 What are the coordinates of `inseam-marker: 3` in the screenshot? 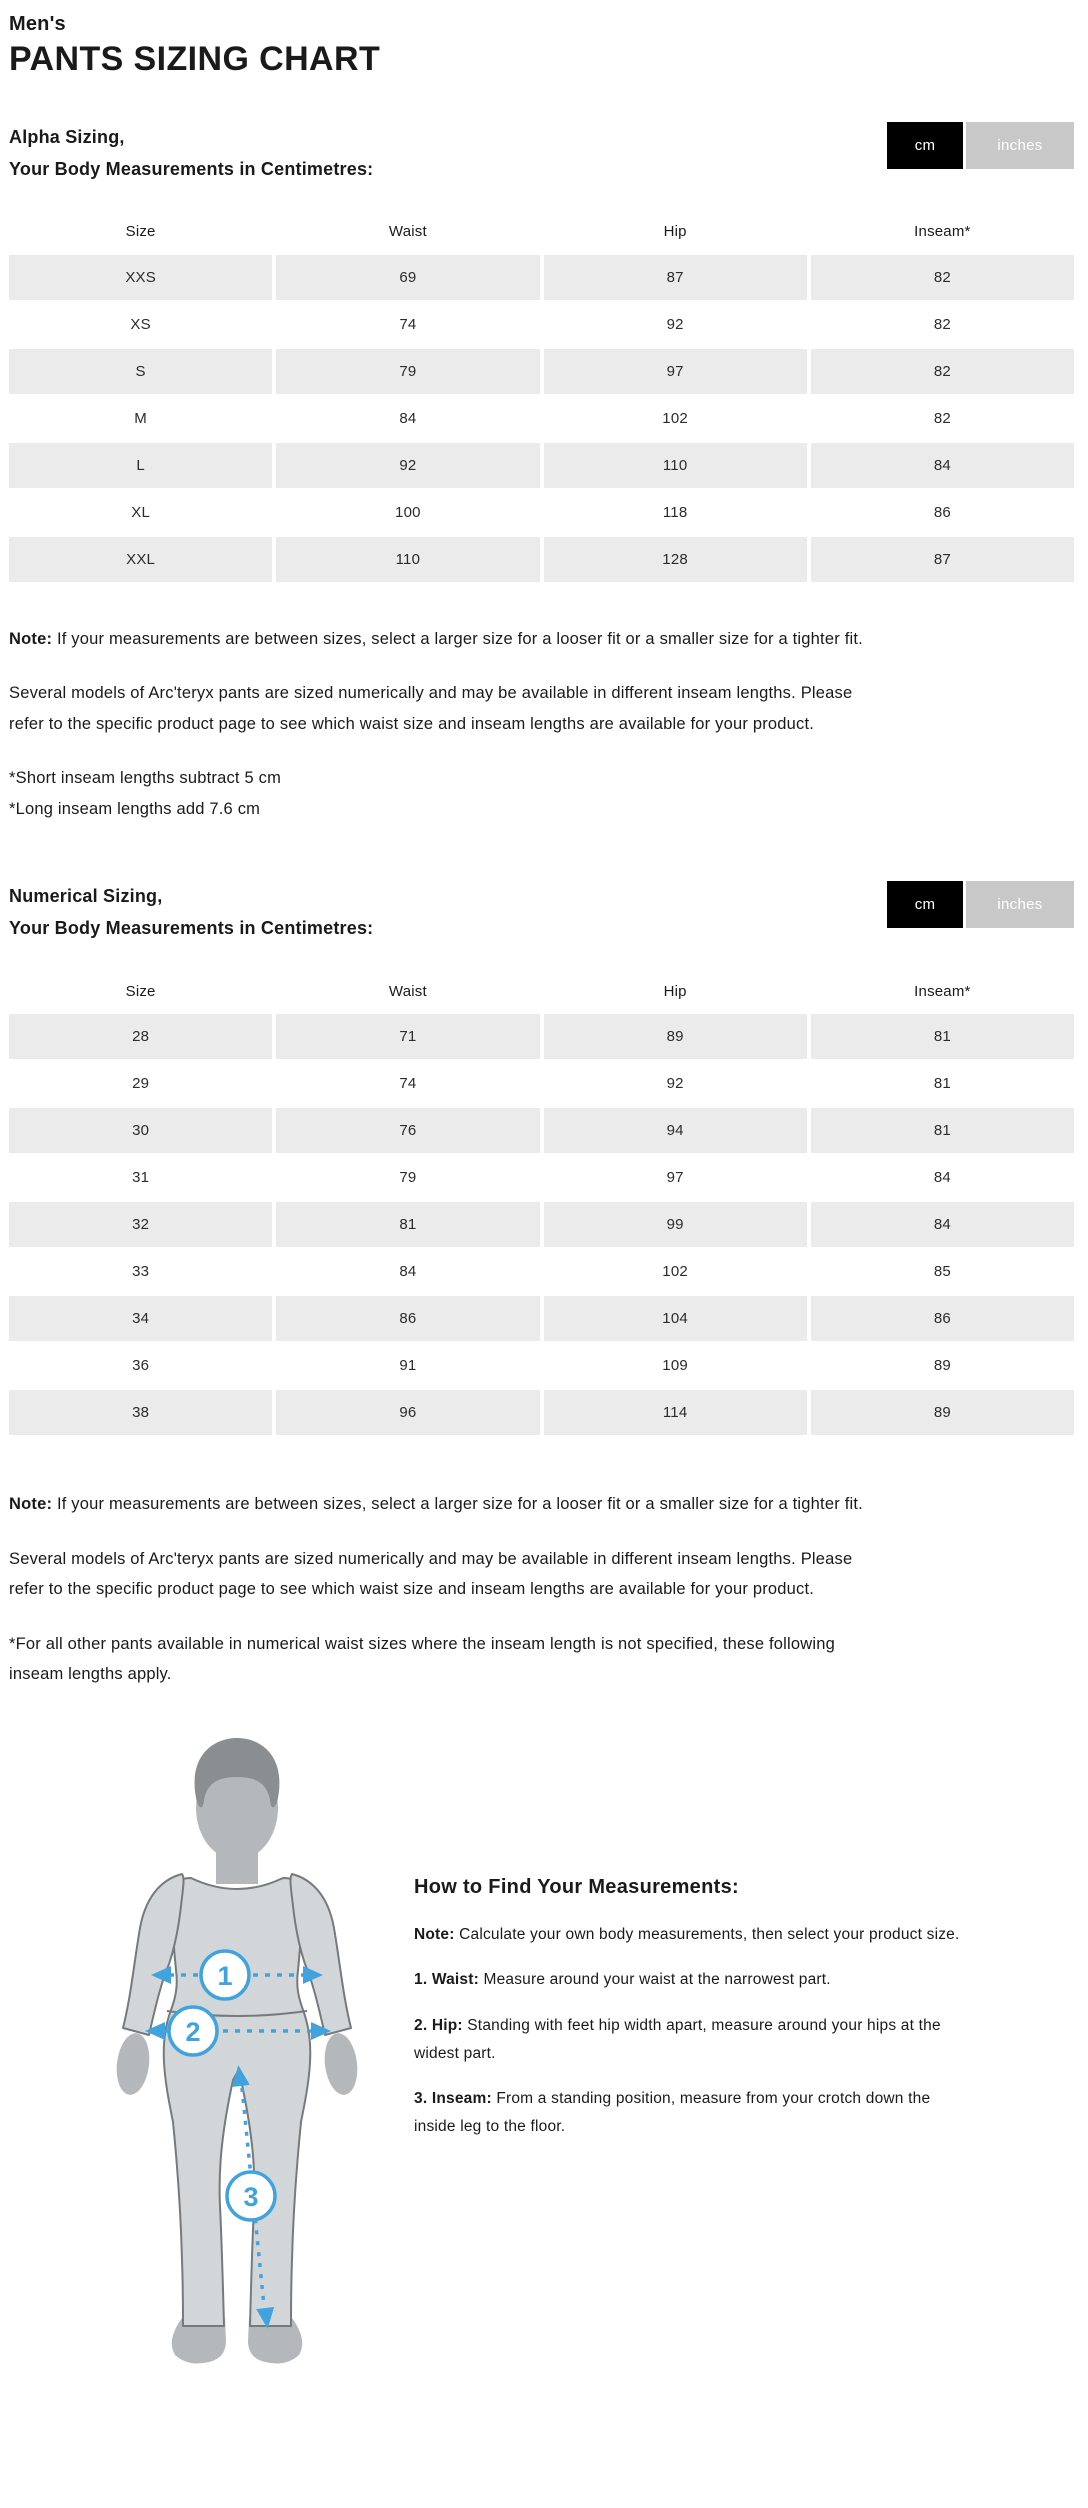 It's located at (250, 2197).